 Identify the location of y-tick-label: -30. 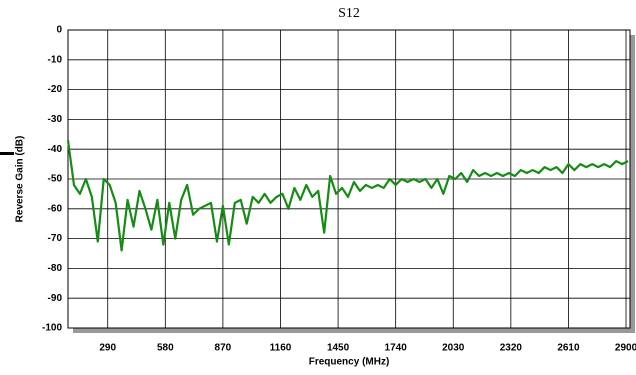
(55, 119).